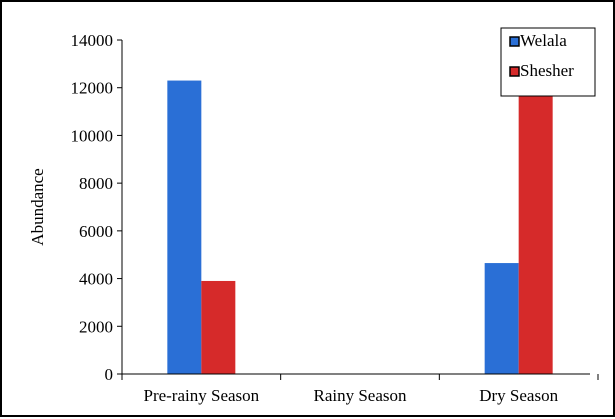 Image resolution: width=615 pixels, height=419 pixels. What do you see at coordinates (92, 40) in the screenshot?
I see `y-tick-label: 14000` at bounding box center [92, 40].